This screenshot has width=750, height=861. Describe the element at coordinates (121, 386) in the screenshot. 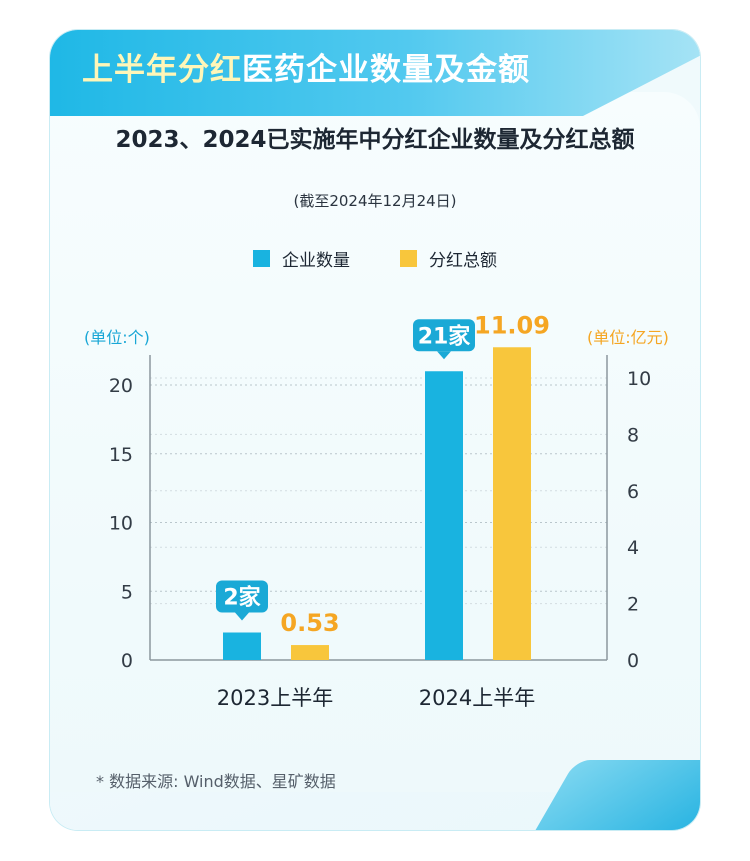

I see `left-tick-label-4: 20` at that location.